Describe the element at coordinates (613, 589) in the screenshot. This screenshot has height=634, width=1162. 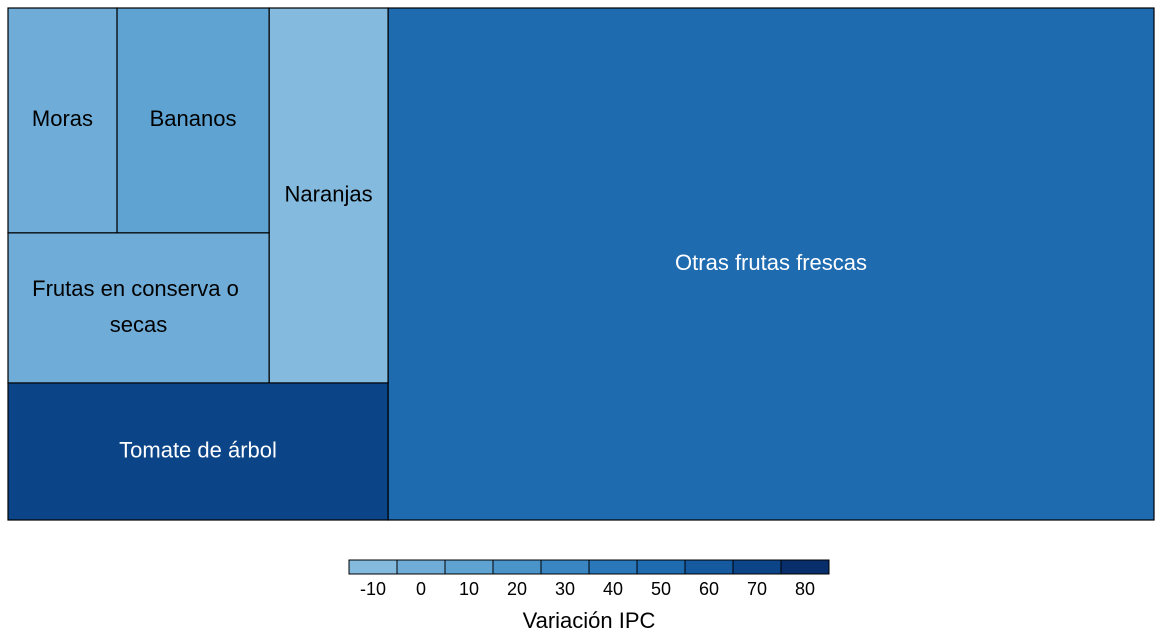
I see `legend-tick-label: 40` at that location.